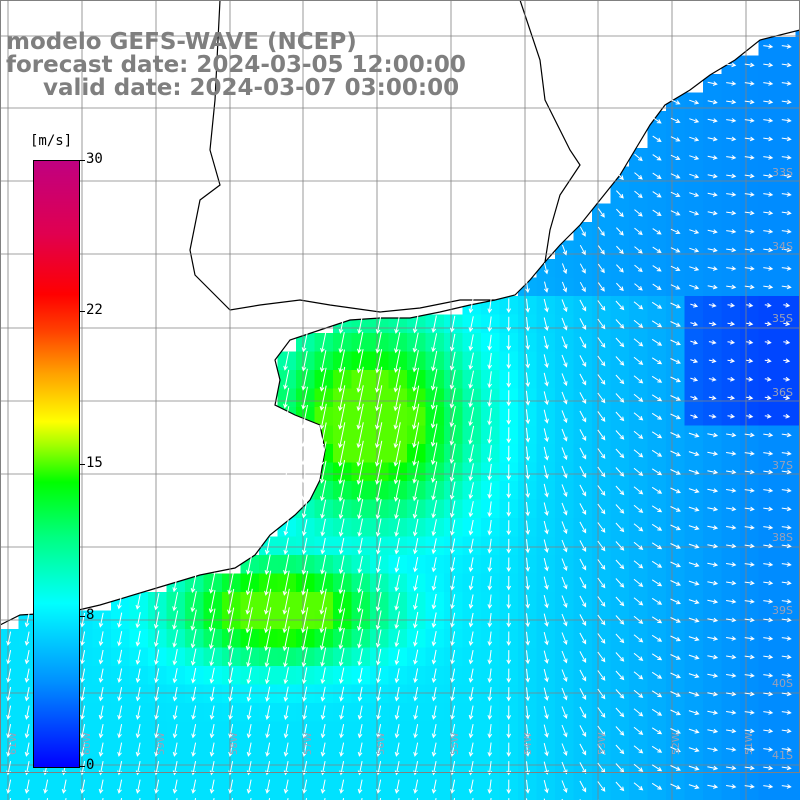 Image resolution: width=800 pixels, height=800 pixels. I want to click on lon-label: 53W, so click(602, 743).